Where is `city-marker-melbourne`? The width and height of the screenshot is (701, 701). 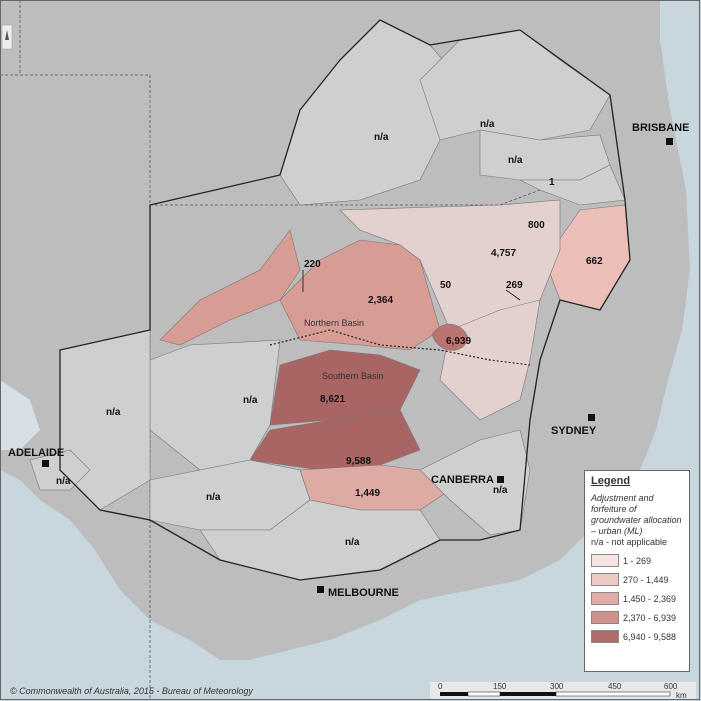 city-marker-melbourne is located at coordinates (320, 589).